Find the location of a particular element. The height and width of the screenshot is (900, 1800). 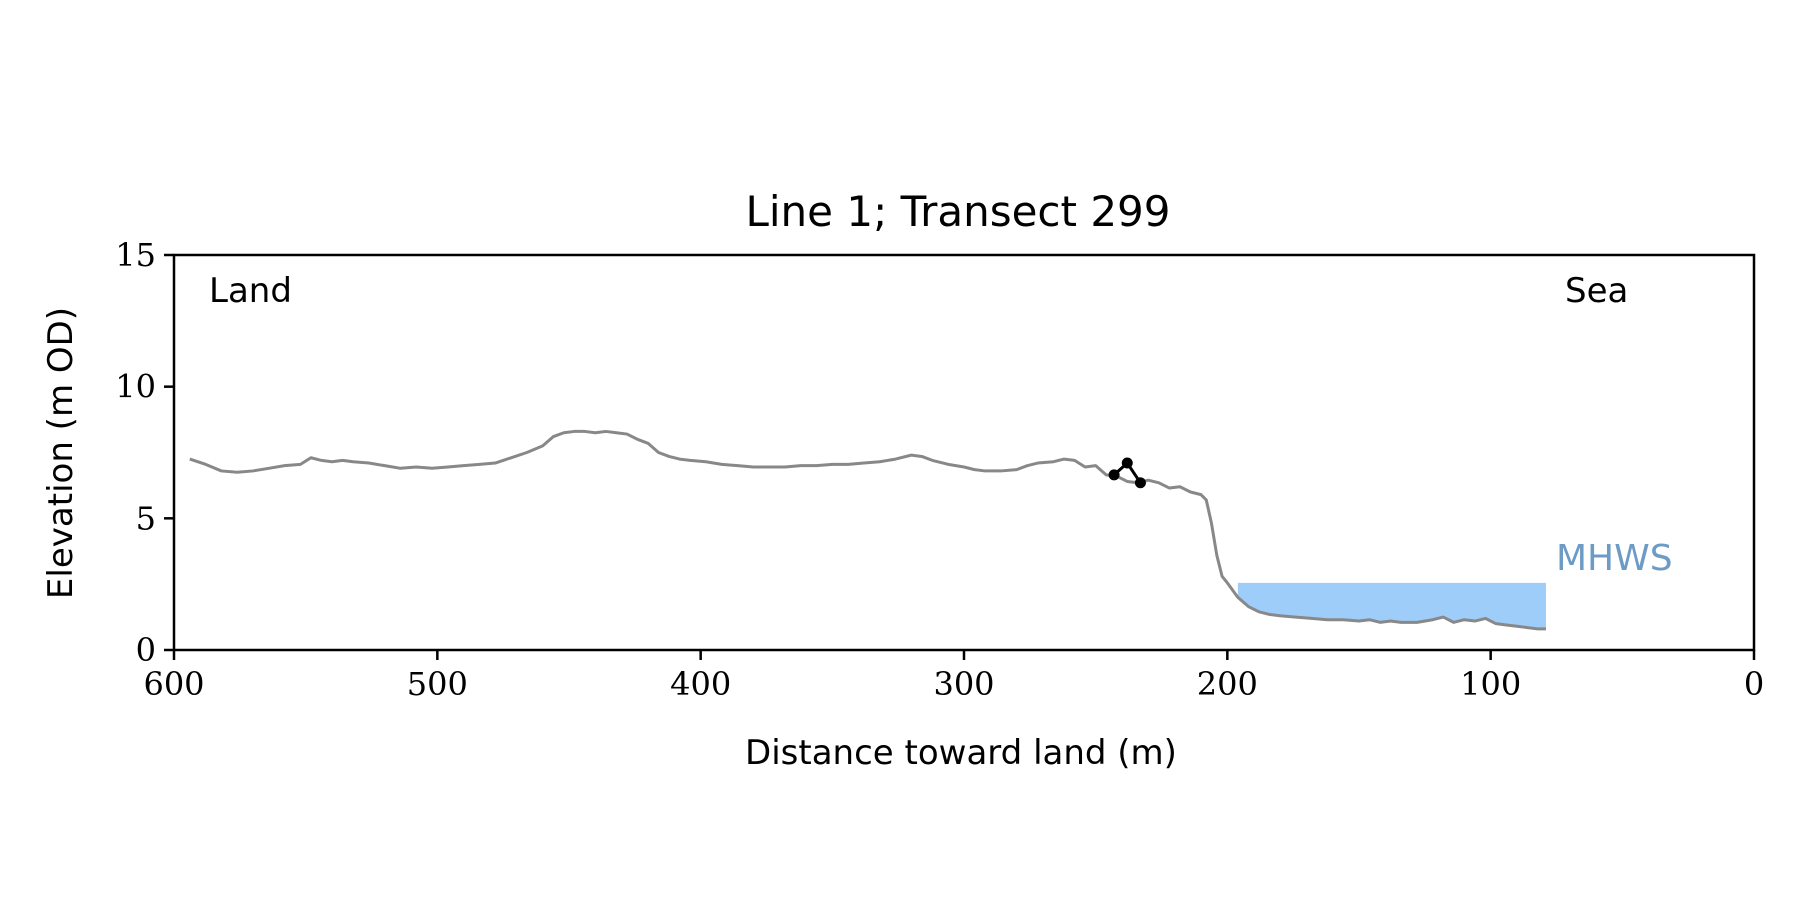

y-tick-label: 0 is located at coordinates (146, 650).